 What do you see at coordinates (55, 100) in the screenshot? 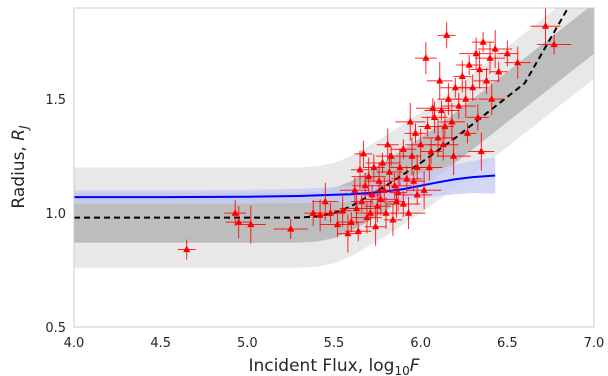
I see `y-tick-label-2: 1.5` at bounding box center [55, 100].